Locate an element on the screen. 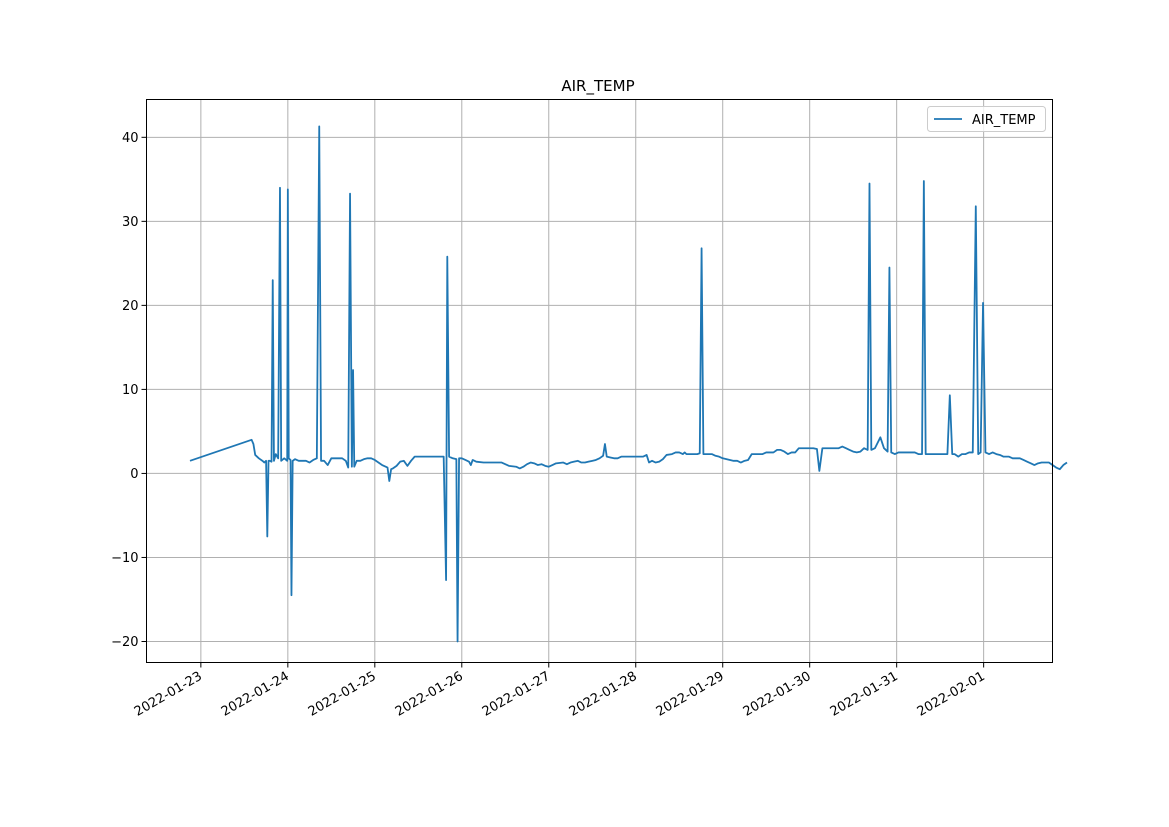 This screenshot has width=1169, height=827. y-tick-label: 0 is located at coordinates (134, 474).